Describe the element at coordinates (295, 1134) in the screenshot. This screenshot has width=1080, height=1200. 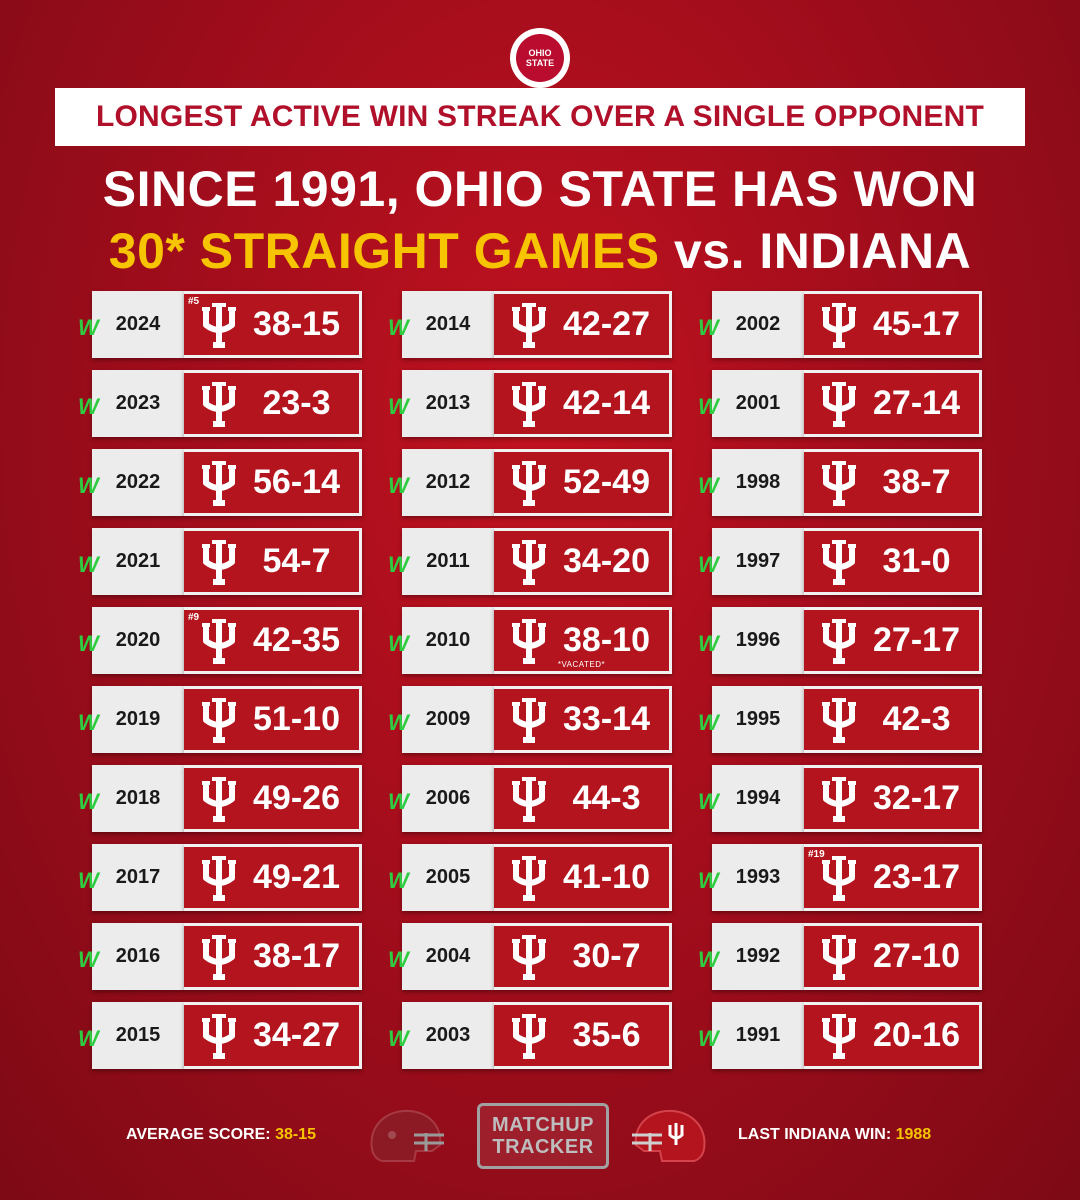
I see `average-score-value: 38-15` at that location.